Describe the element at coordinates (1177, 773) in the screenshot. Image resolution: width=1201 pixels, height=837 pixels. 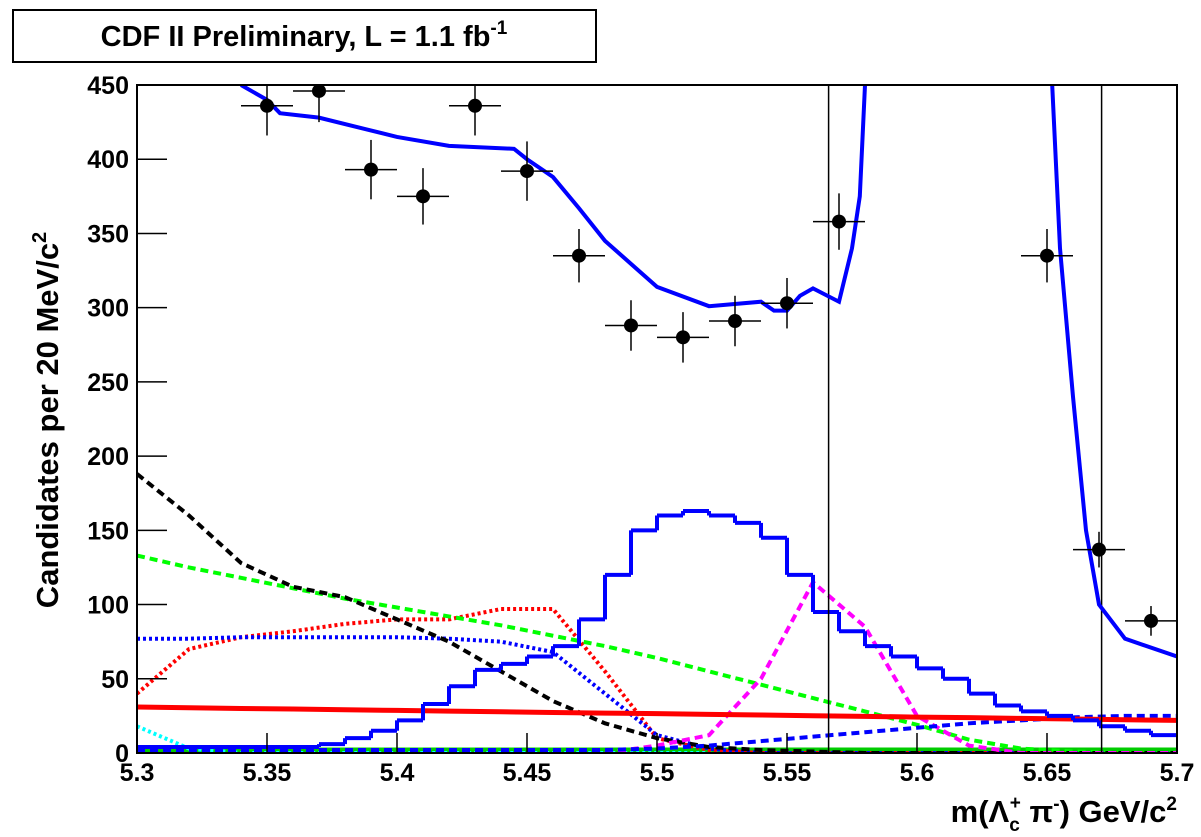
I see `x-tick-label: 5.7` at that location.